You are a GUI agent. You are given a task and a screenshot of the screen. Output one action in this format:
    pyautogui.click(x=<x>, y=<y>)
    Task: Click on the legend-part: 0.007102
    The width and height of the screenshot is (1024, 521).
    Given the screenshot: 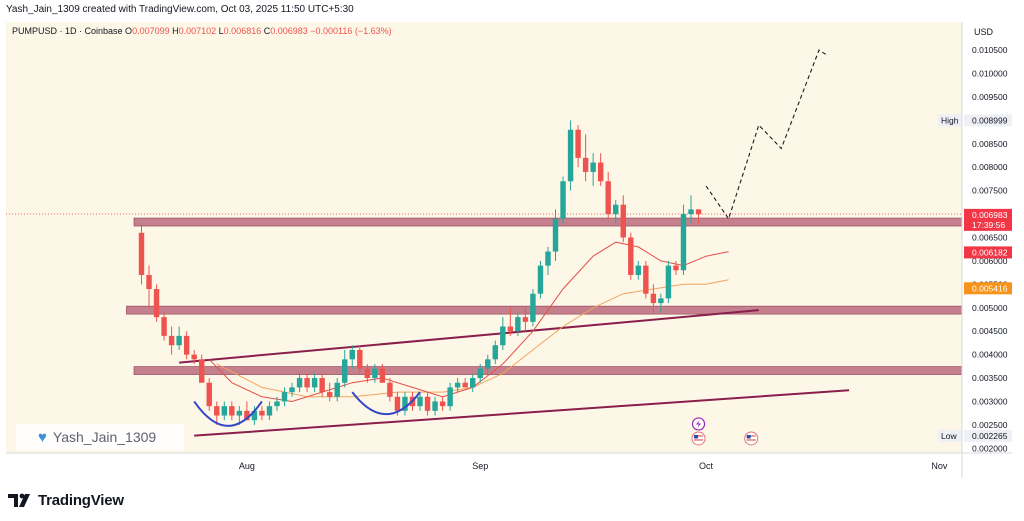 What is the action you would take?
    pyautogui.click(x=199, y=31)
    